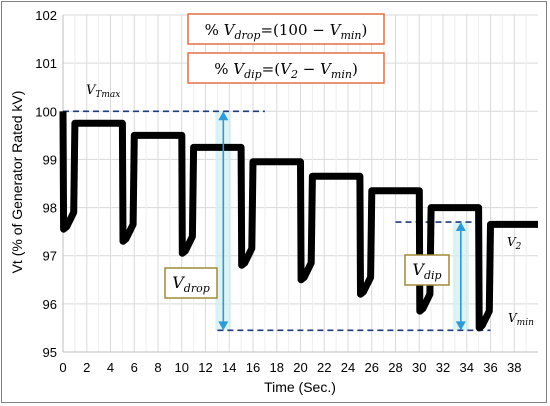 This screenshot has height=406, width=550. Describe the element at coordinates (46, 111) in the screenshot. I see `y-tick-label: 100` at that location.